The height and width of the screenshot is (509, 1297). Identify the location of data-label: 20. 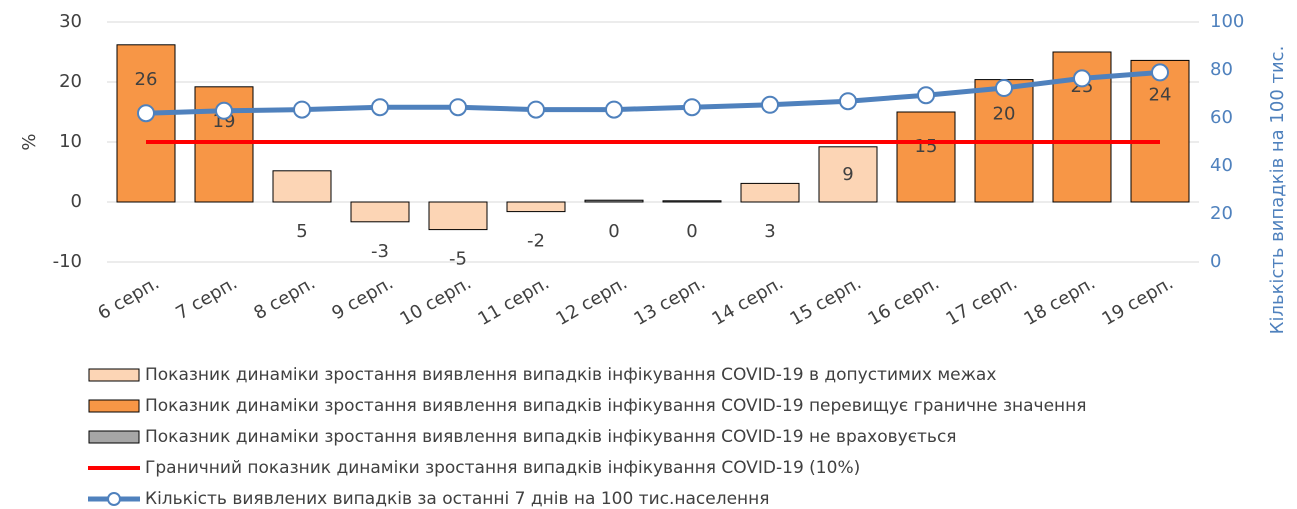
(1004, 114).